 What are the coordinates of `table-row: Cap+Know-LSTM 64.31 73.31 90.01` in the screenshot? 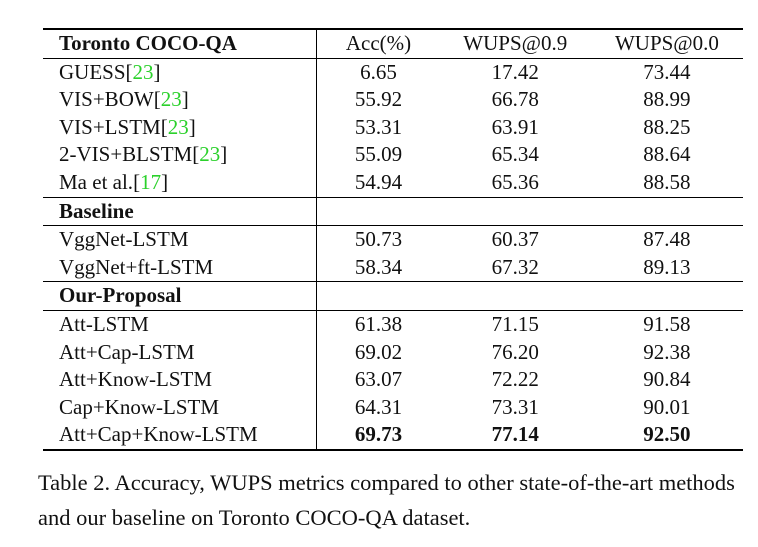 It's located at (393, 407).